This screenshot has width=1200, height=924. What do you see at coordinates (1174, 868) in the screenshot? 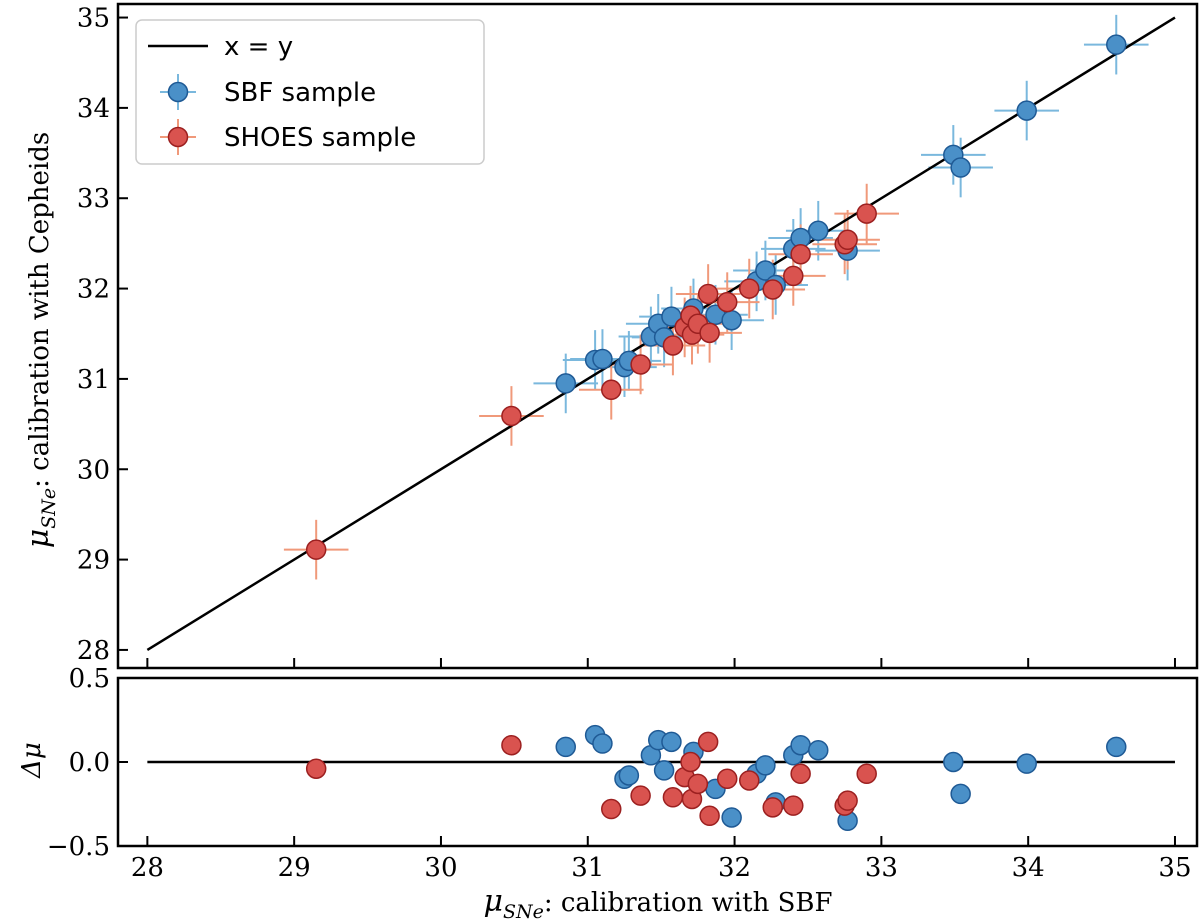
I see `x-tick-label: 35` at bounding box center [1174, 868].